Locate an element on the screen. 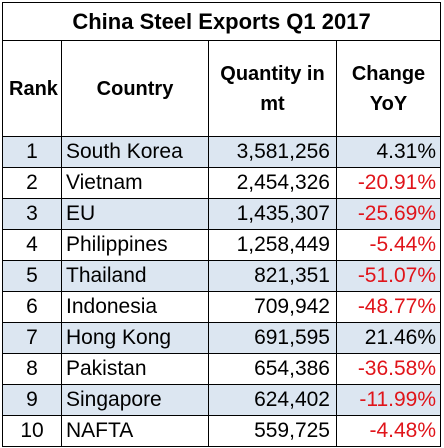 This screenshot has width=444, height=448. table-row: 6 Indonesia 709,942 -48.77% is located at coordinates (222, 307).